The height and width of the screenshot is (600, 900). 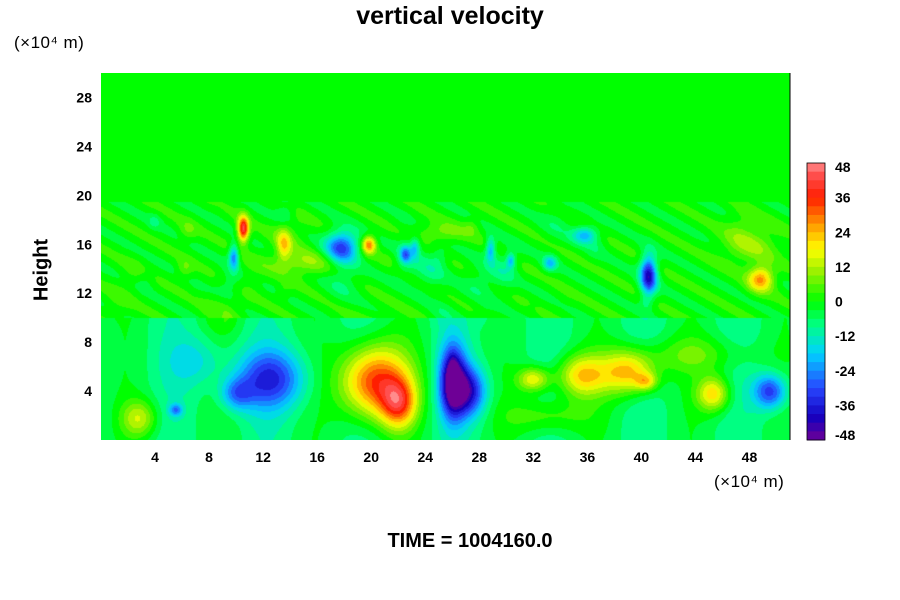 I want to click on colorbar-frame, so click(x=816, y=301).